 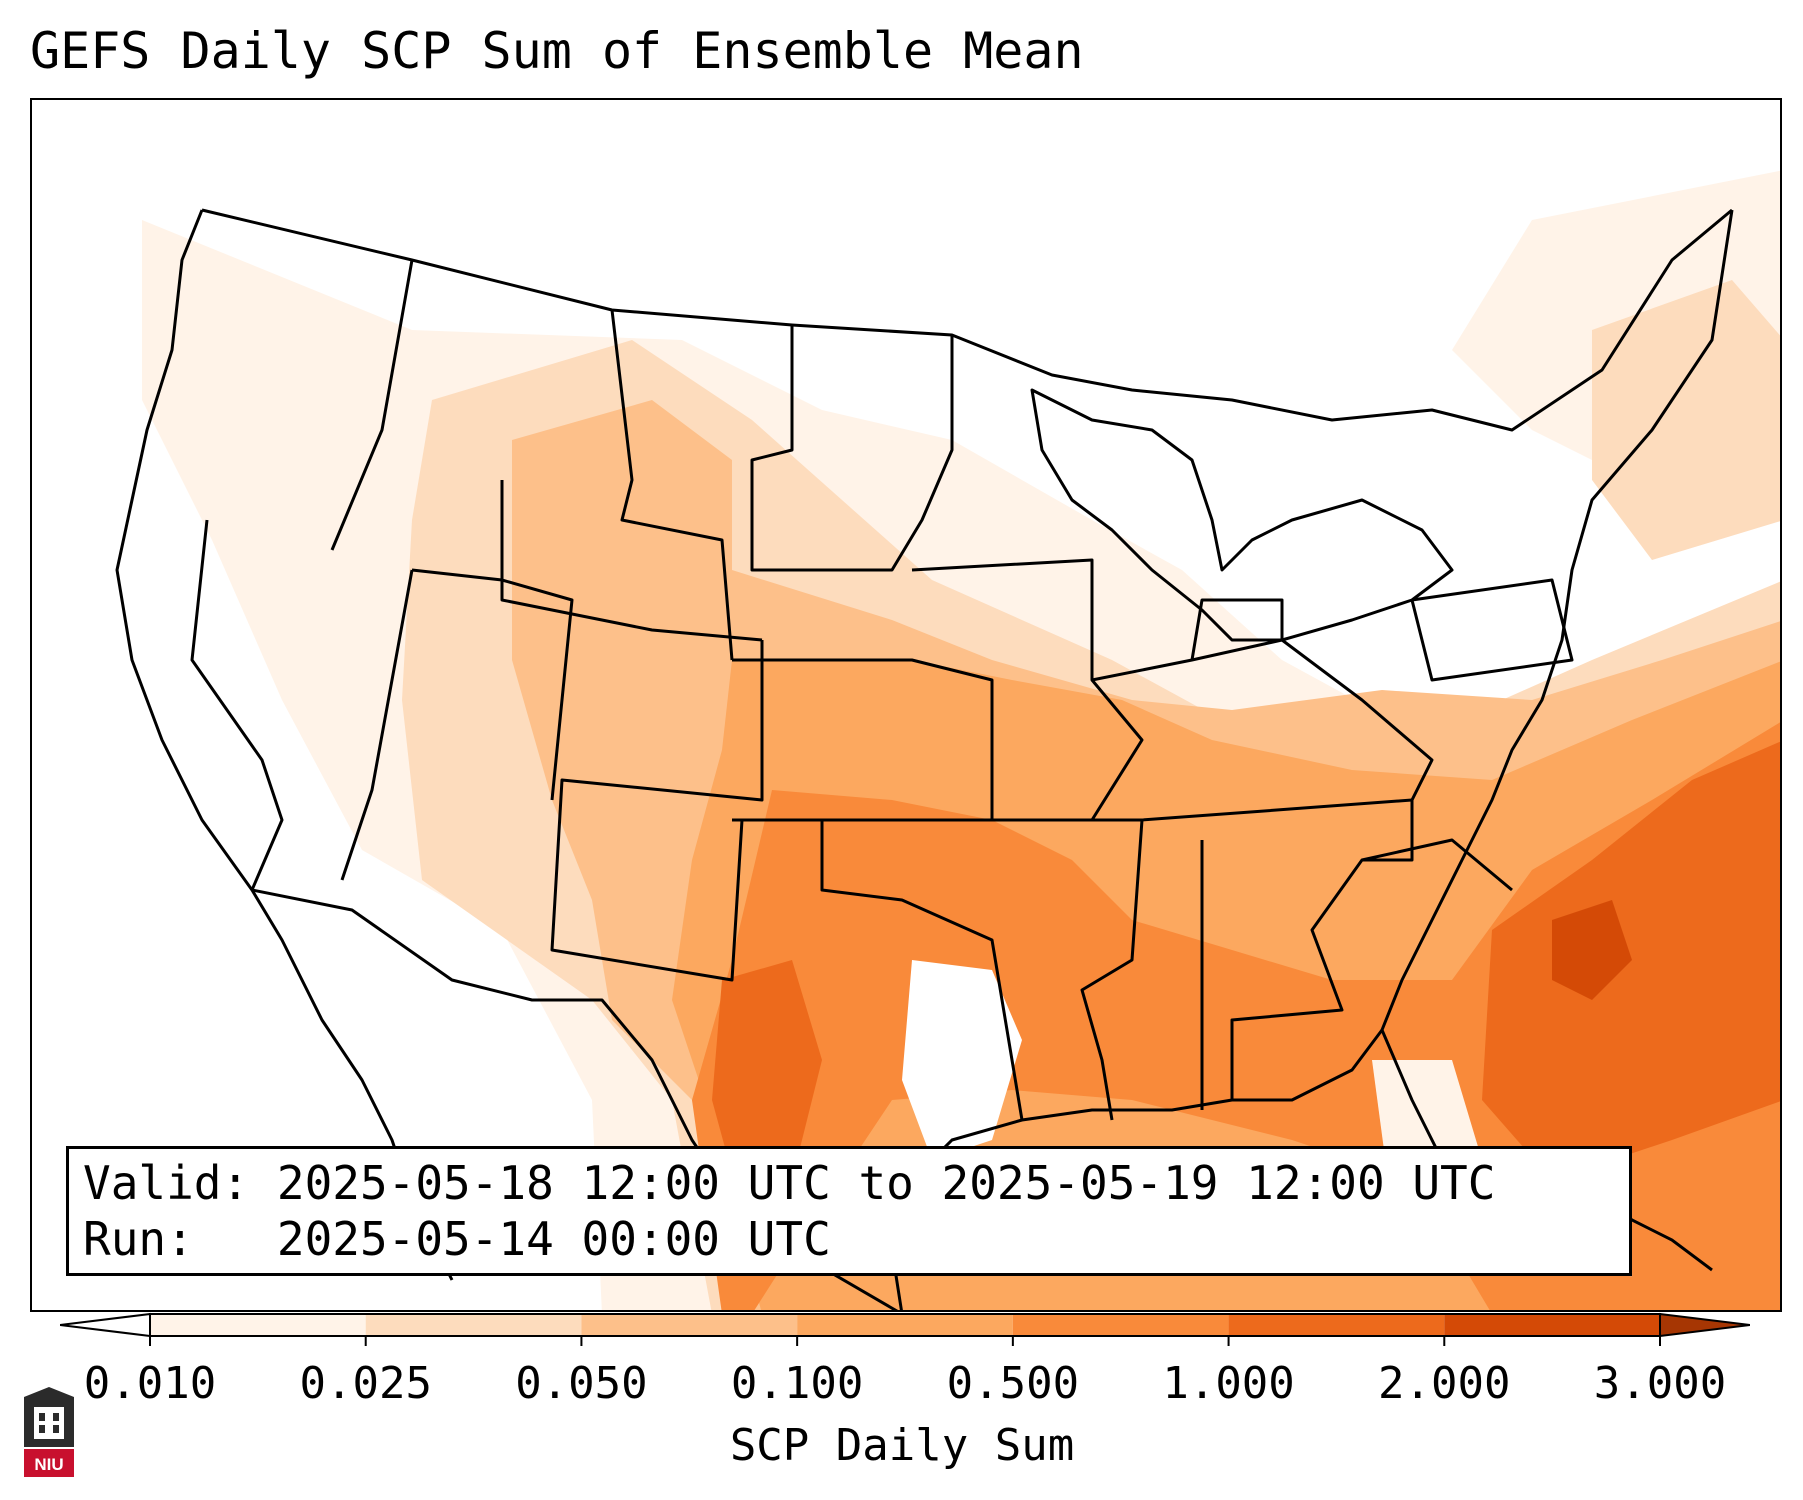 I want to click on colorbar-tick-label: 0.010, so click(x=150, y=1383).